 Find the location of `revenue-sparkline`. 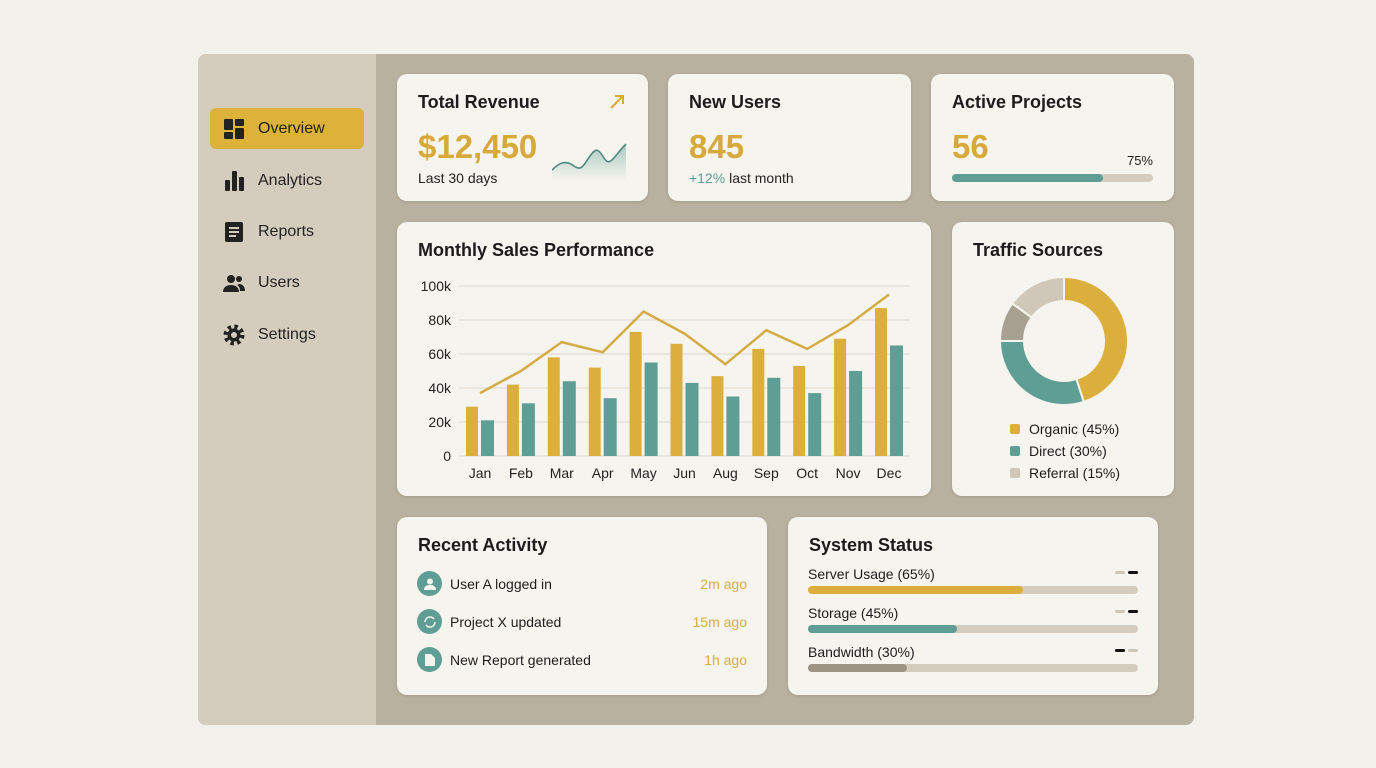

revenue-sparkline is located at coordinates (589, 161).